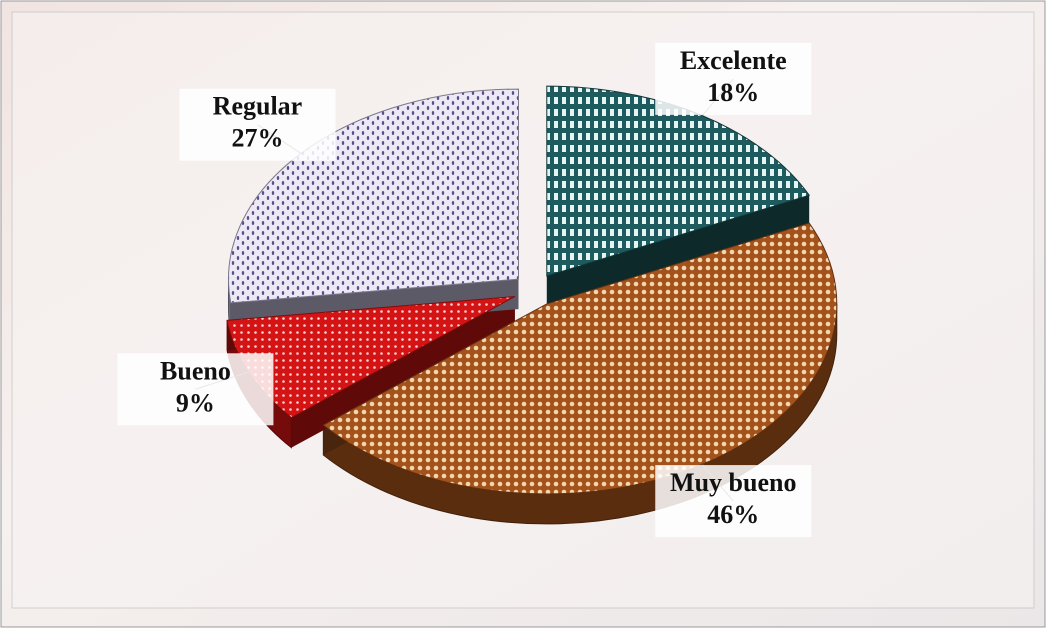 This screenshot has height=628, width=1046. Describe the element at coordinates (733, 482) in the screenshot. I see `category-label: Muy bueno` at that location.